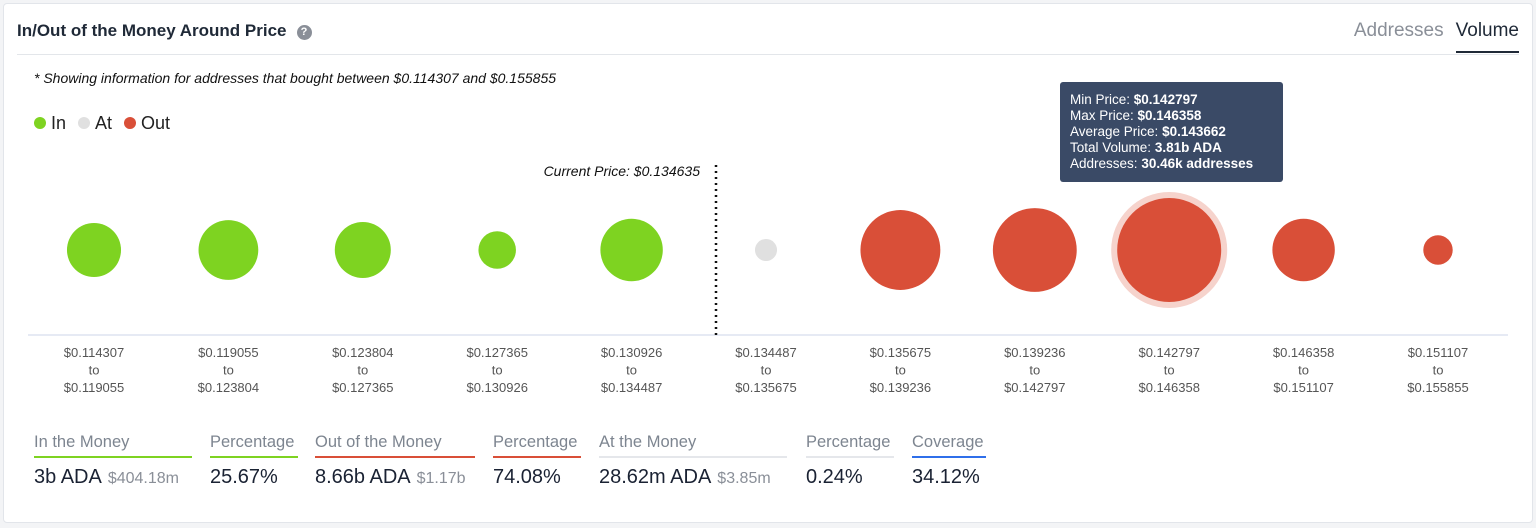 This screenshot has width=1536, height=528. I want to click on stat-coverage: Coverage 34.12%, so click(949, 461).